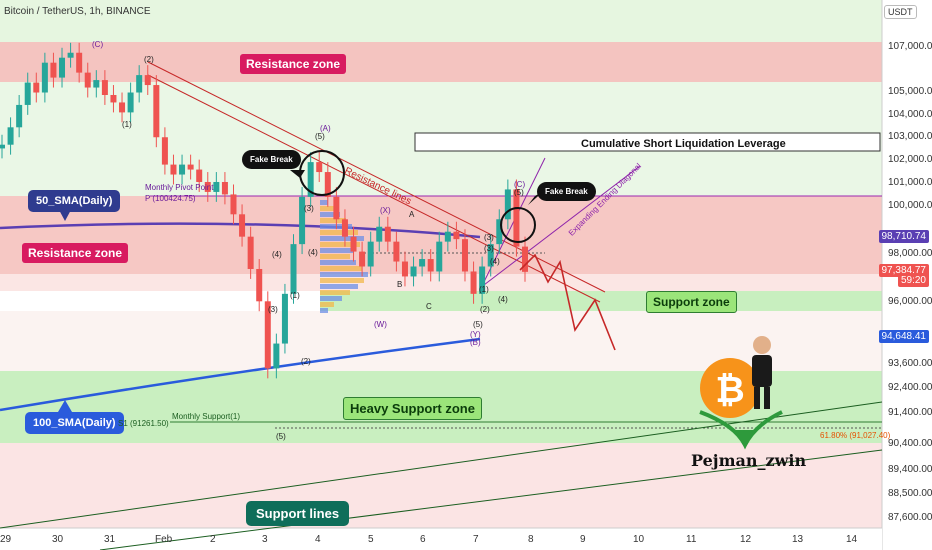  Describe the element at coordinates (271, 159) in the screenshot. I see `fake-break-label-1: Fake Break` at that location.